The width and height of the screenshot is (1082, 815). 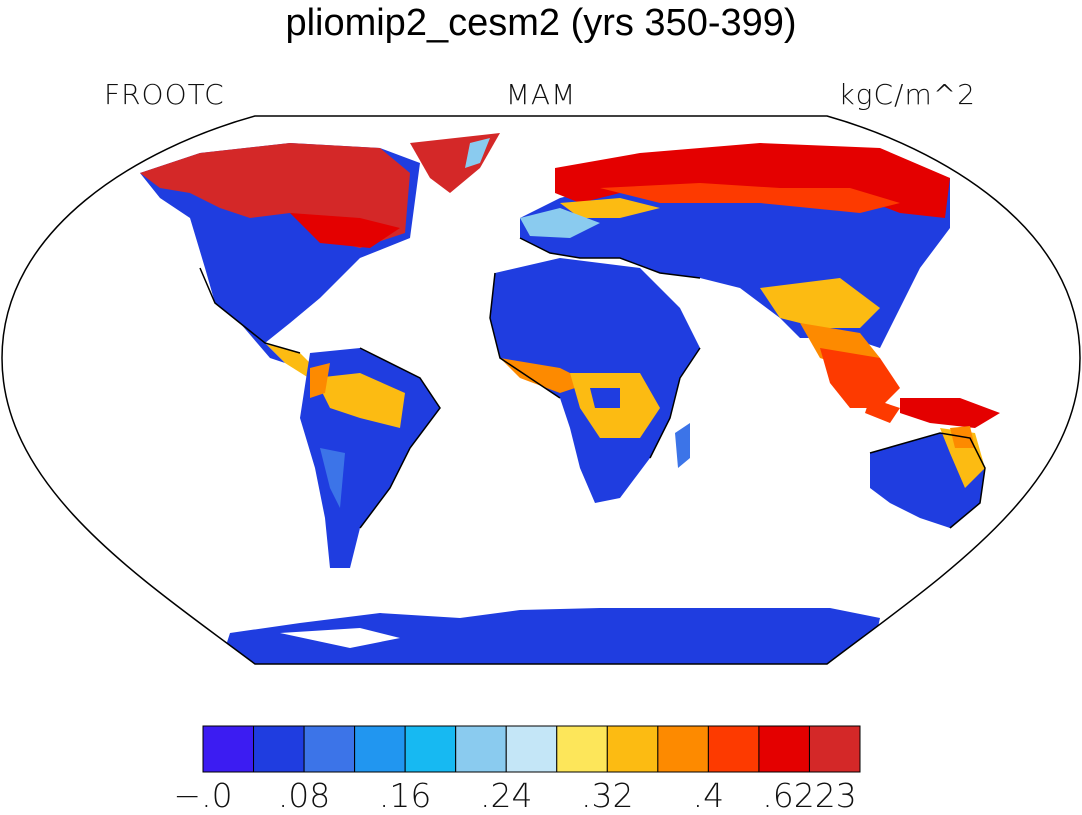 I want to click on boreal-forest-eurasia, so click(x=752, y=180).